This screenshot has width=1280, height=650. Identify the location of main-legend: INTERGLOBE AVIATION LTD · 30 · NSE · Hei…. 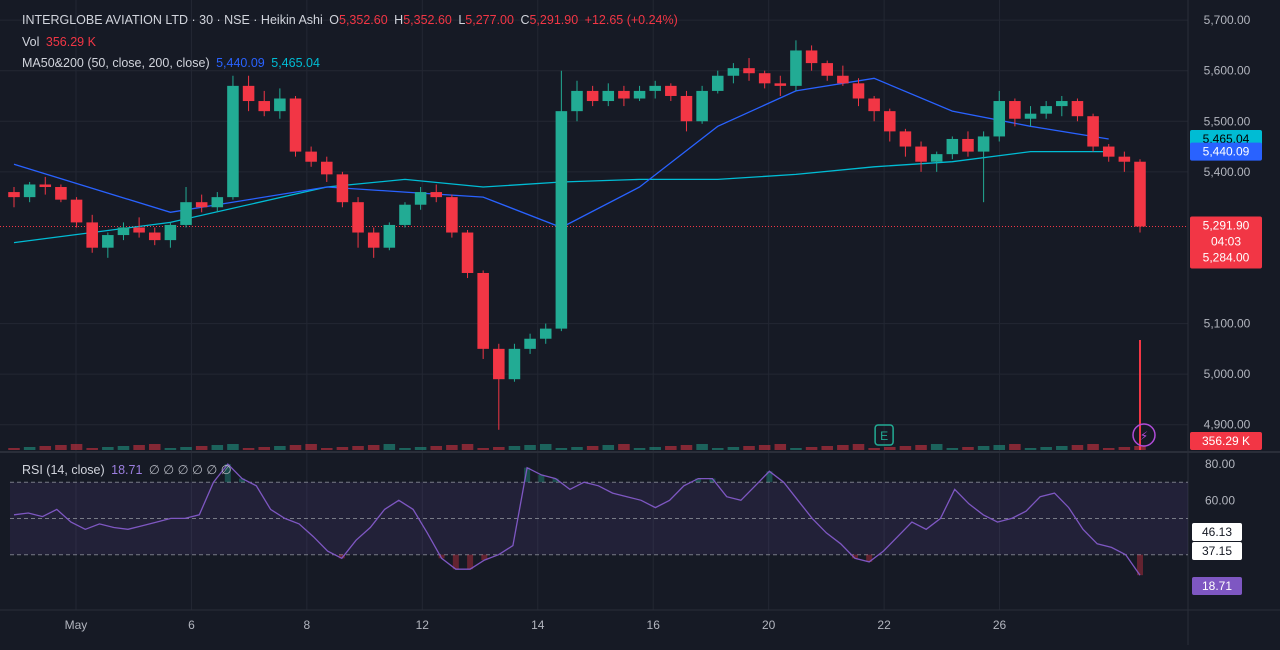
(351, 20).